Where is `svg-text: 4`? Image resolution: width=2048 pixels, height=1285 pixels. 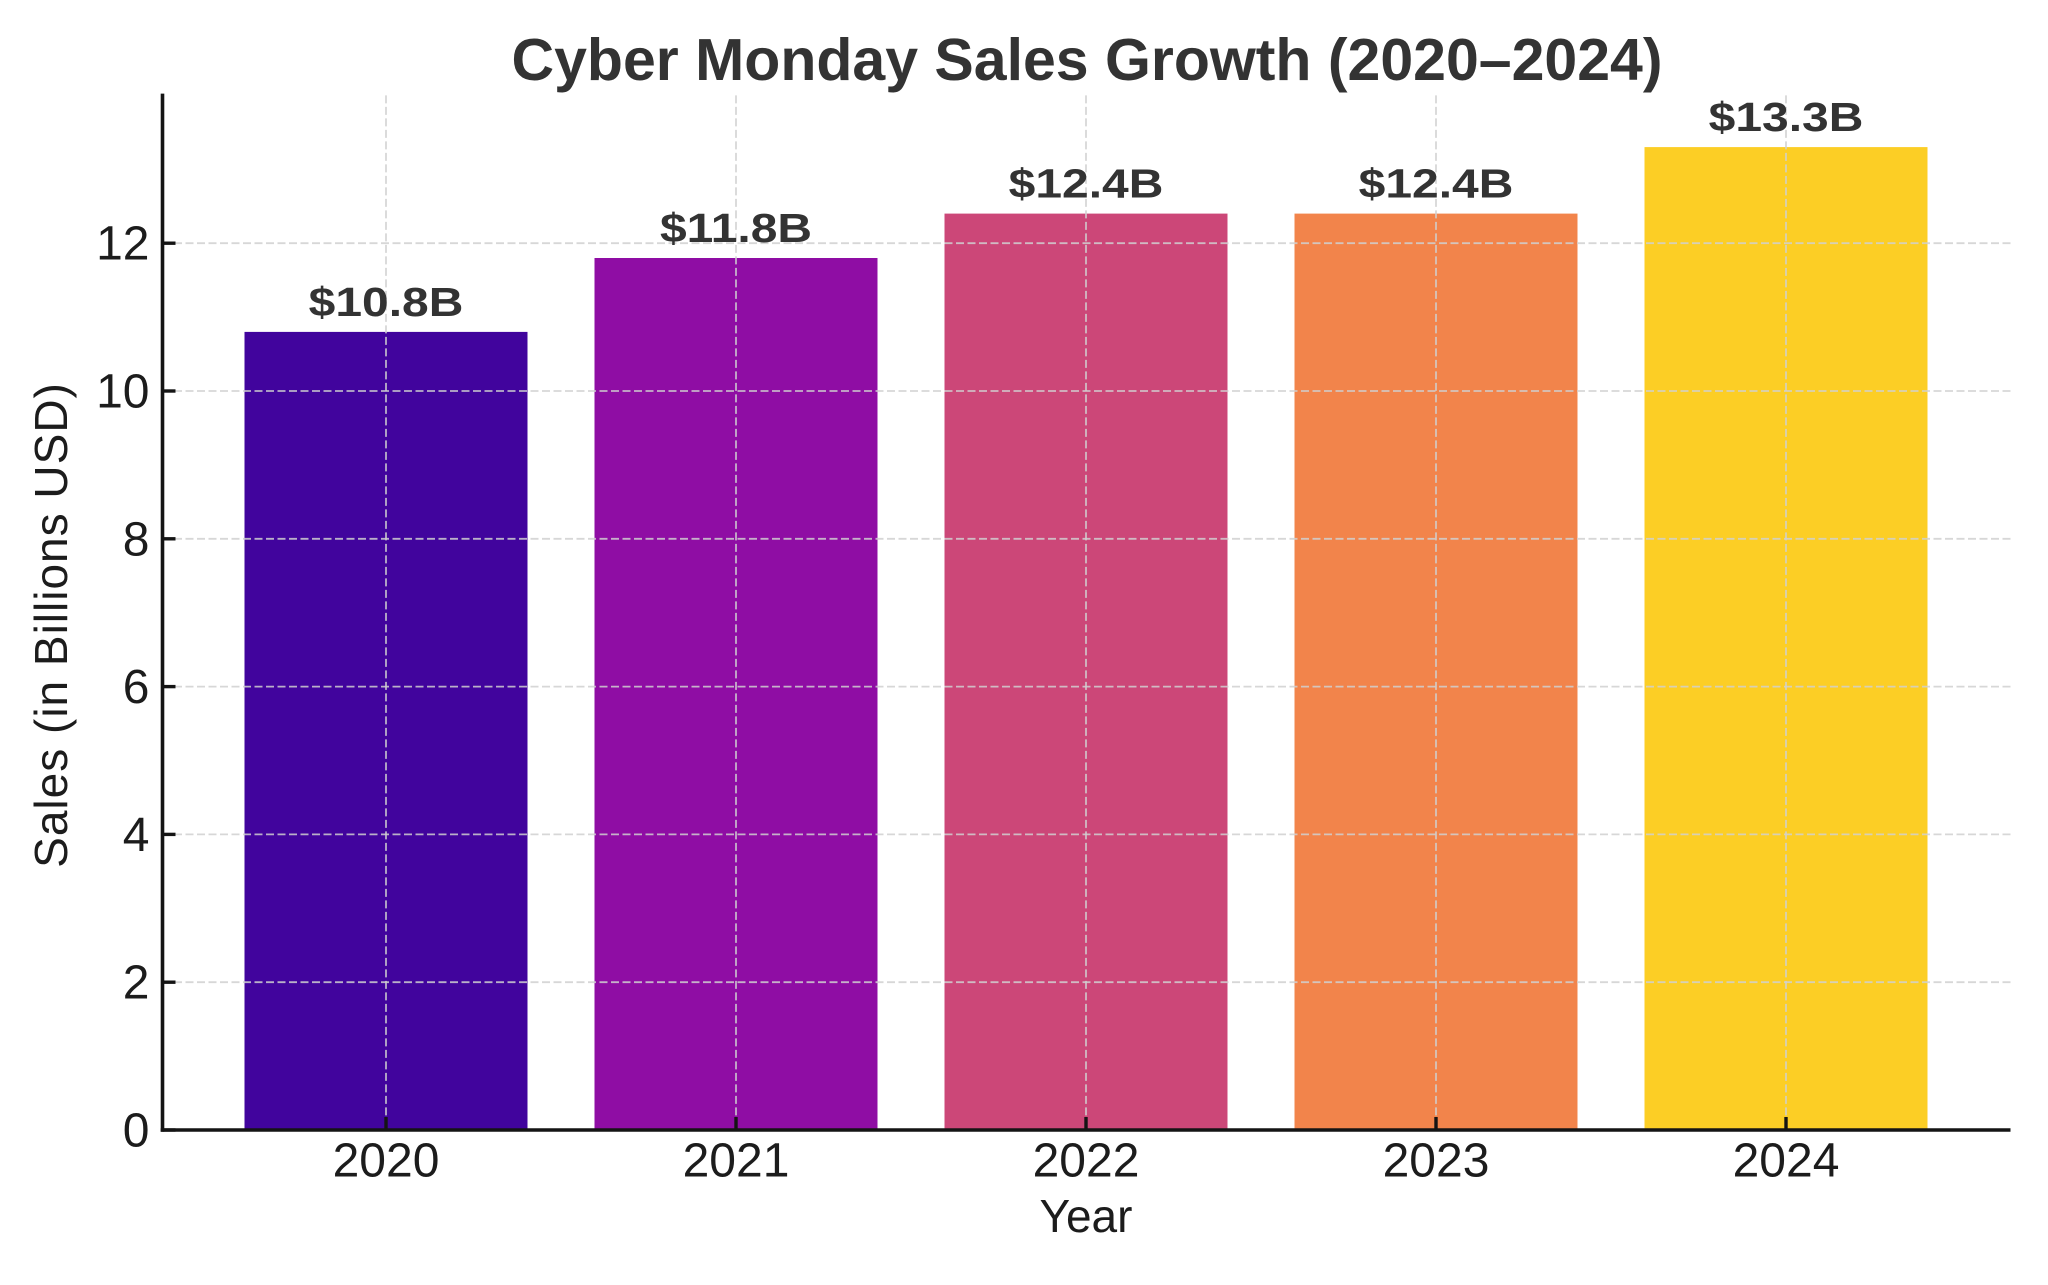
svg-text: 4 is located at coordinates (136, 835).